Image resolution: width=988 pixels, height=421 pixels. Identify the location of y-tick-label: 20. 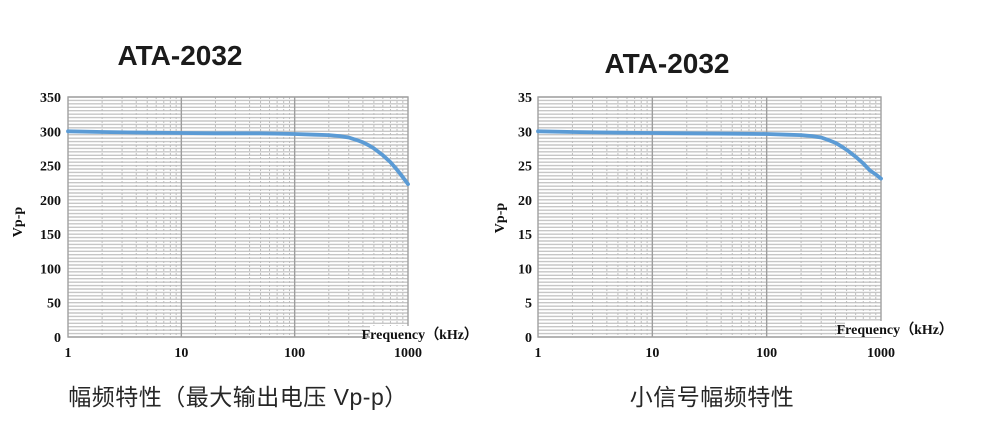
(525, 201).